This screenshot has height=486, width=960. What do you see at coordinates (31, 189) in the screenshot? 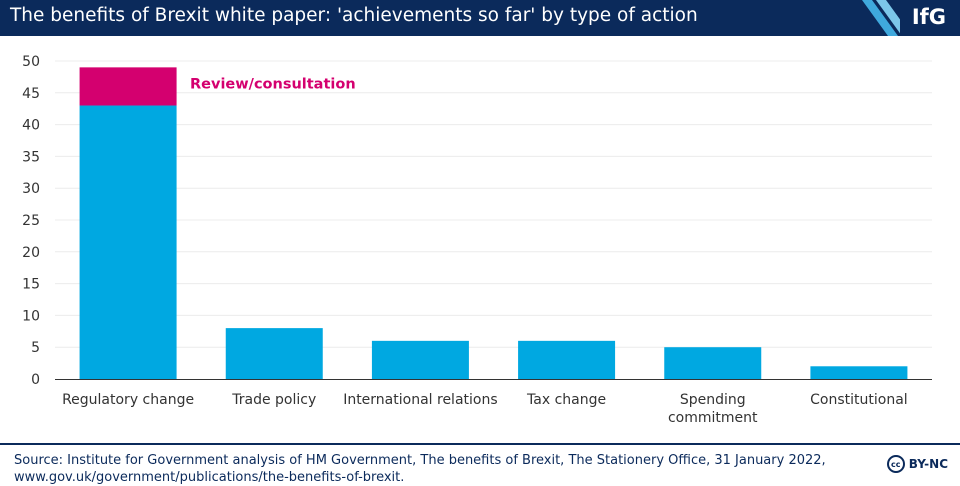
I see `y-tick-label: 30` at bounding box center [31, 189].